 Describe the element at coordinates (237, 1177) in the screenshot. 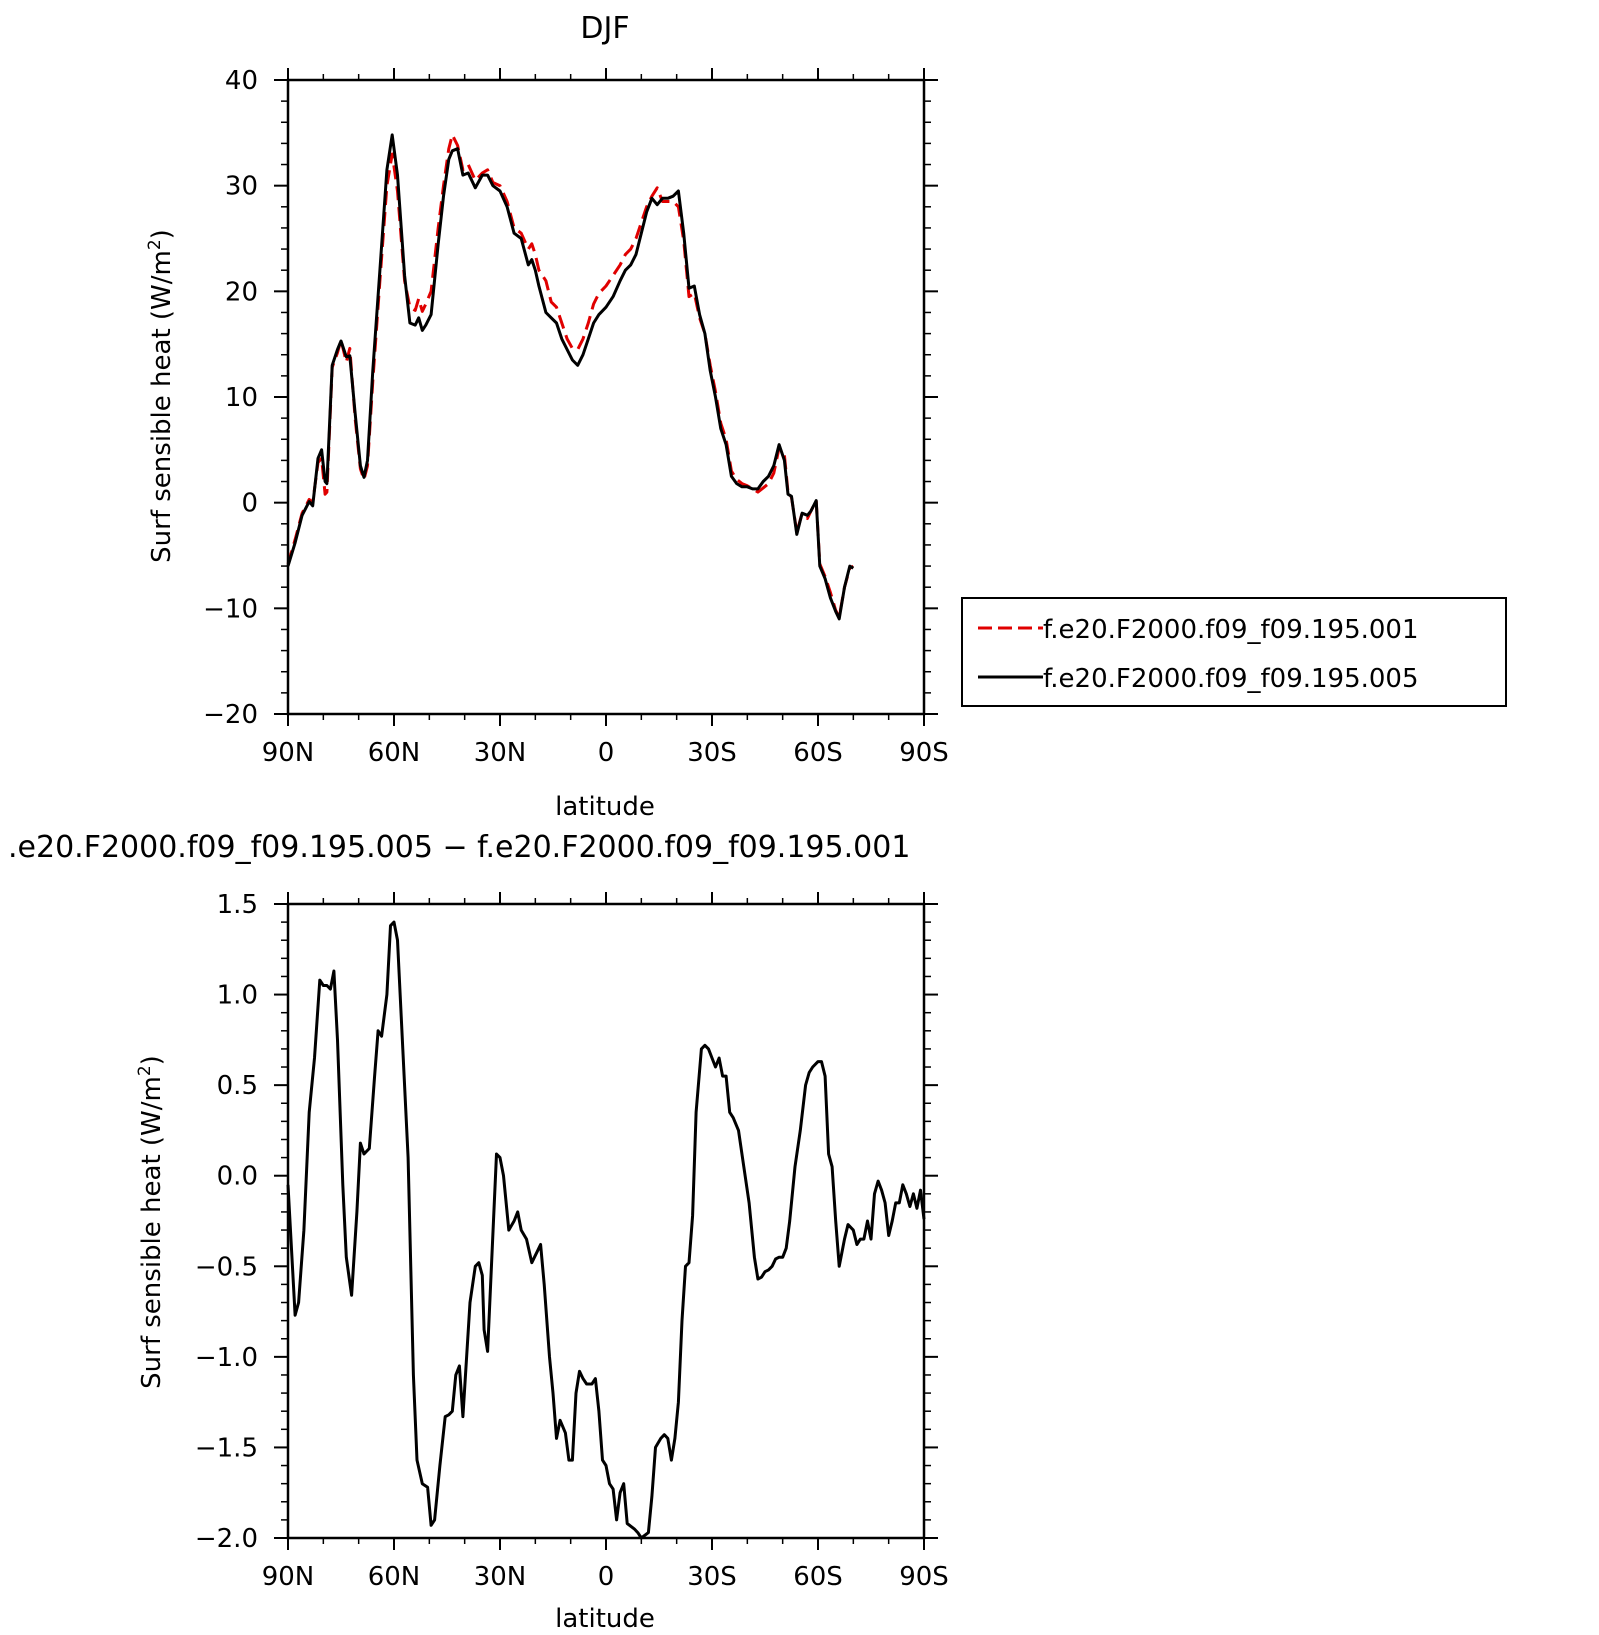

I see `bottom-chart-y-tick-label: 0.0` at that location.